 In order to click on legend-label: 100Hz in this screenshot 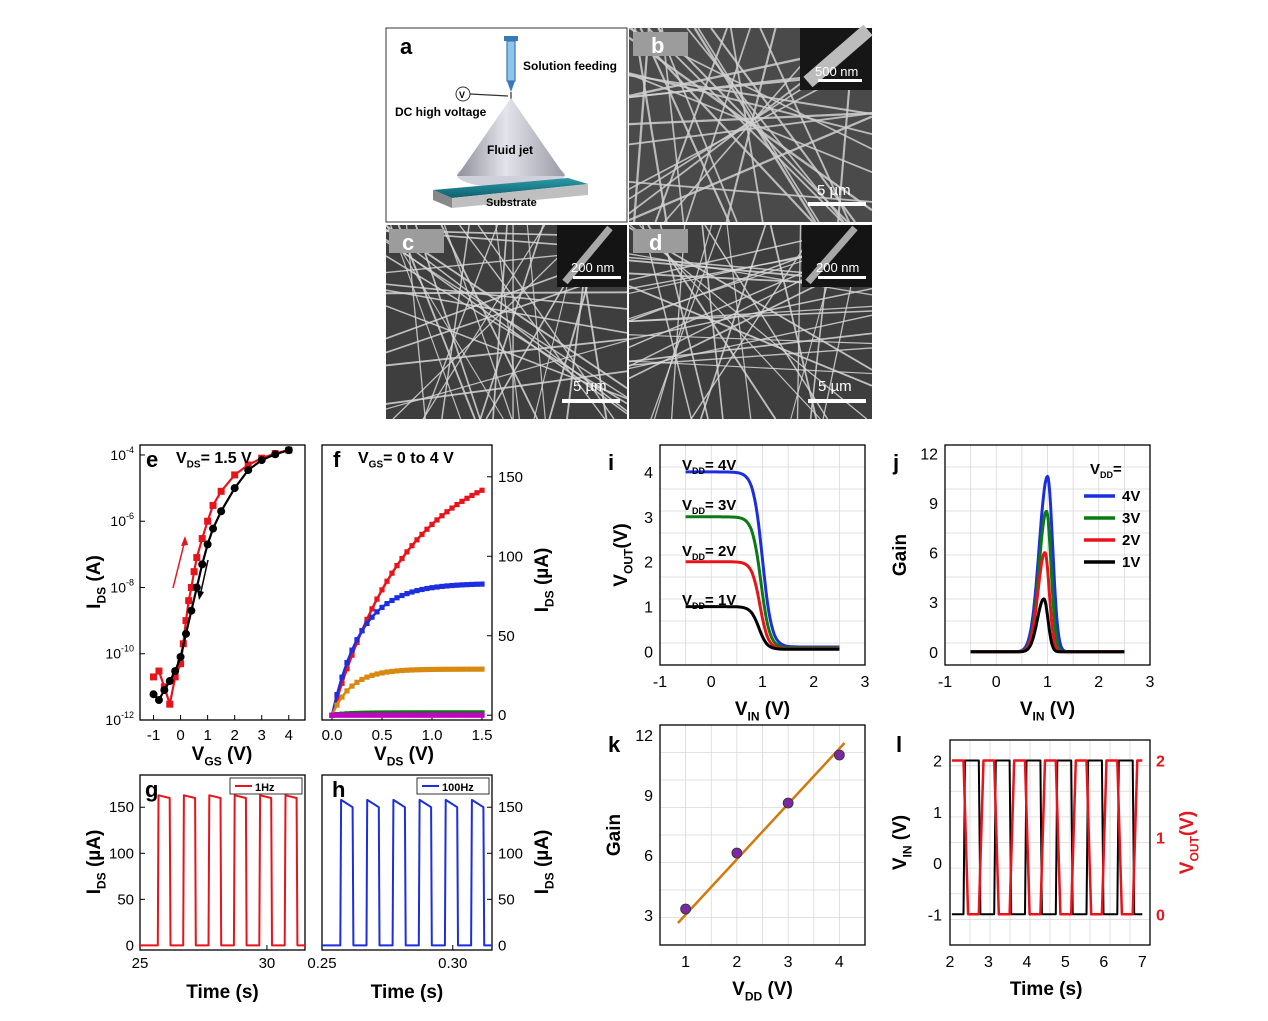, I will do `click(458, 788)`.